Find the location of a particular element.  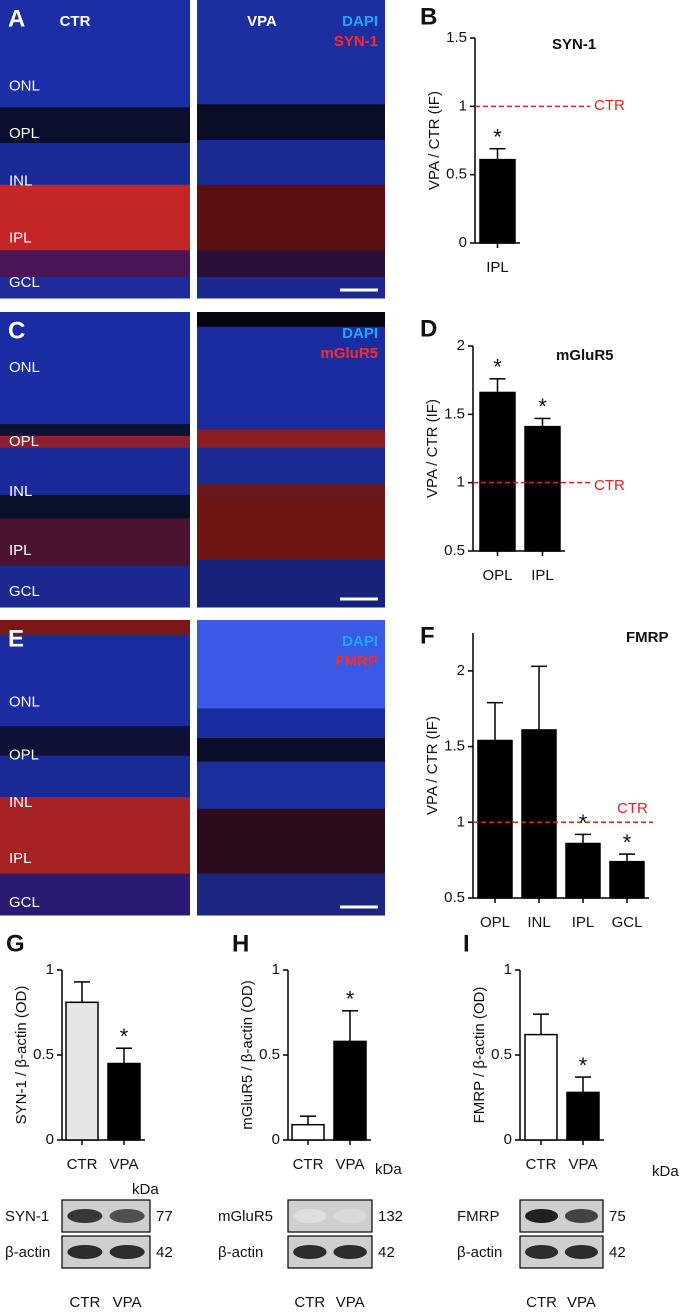

lane-label: CTR is located at coordinates (541, 1302).